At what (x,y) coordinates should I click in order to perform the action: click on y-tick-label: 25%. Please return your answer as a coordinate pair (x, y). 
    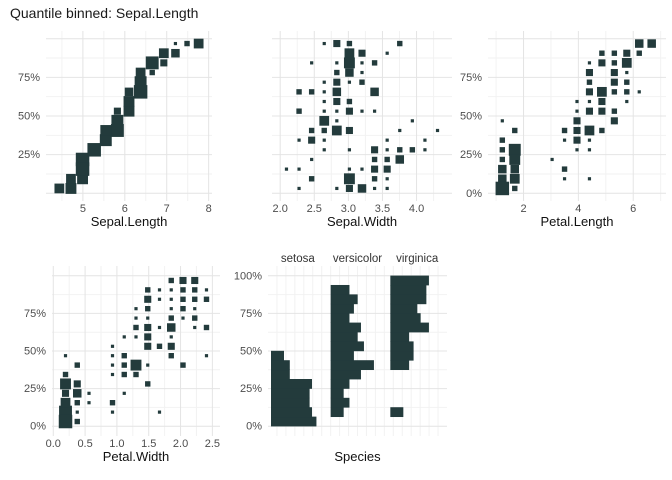
    Looking at the image, I should click on (29, 155).